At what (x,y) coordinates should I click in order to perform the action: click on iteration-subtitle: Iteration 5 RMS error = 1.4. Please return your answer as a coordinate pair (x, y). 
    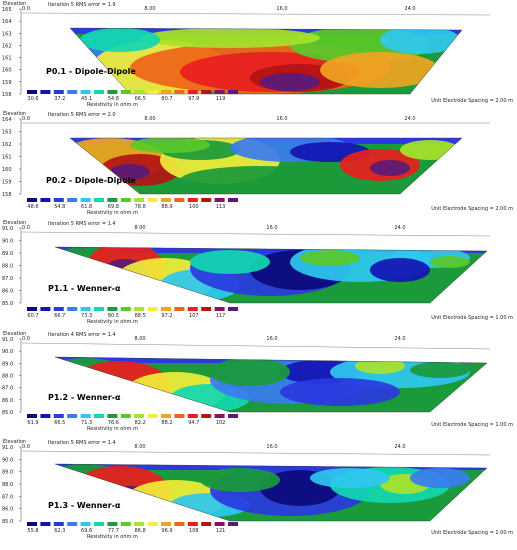
    Looking at the image, I should click on (82, 224).